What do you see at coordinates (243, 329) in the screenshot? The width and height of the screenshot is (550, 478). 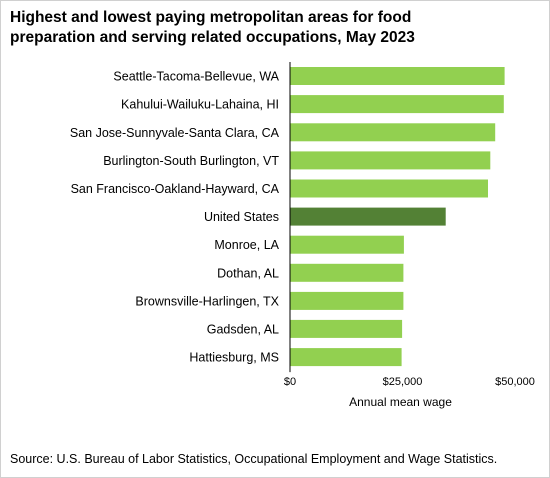 I see `category-label-gadsden-al: Gadsden, AL` at bounding box center [243, 329].